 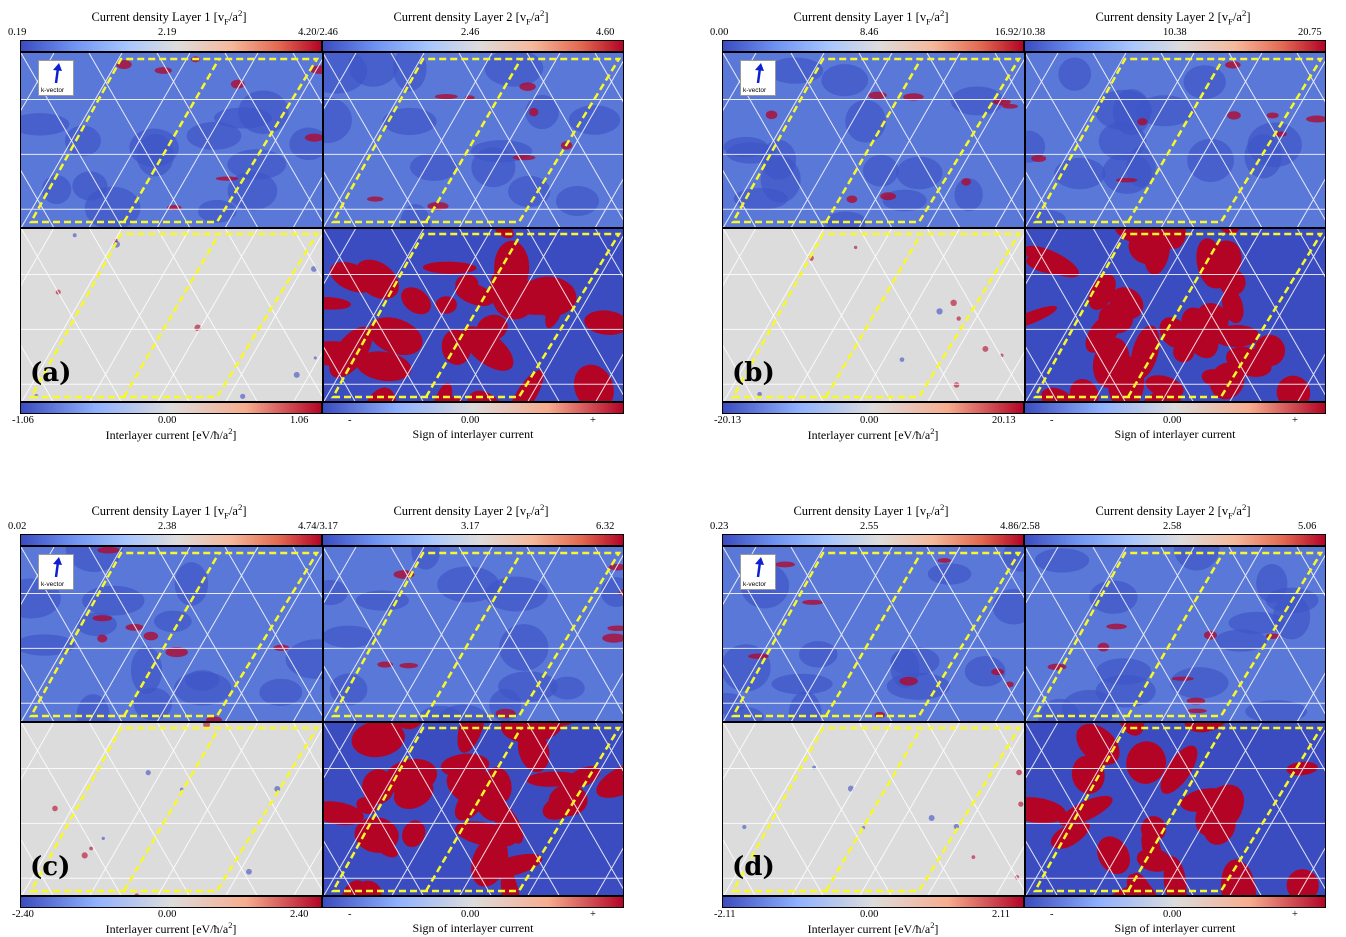 I want to click on l2-max-tick: 5.06, so click(x=1307, y=526).